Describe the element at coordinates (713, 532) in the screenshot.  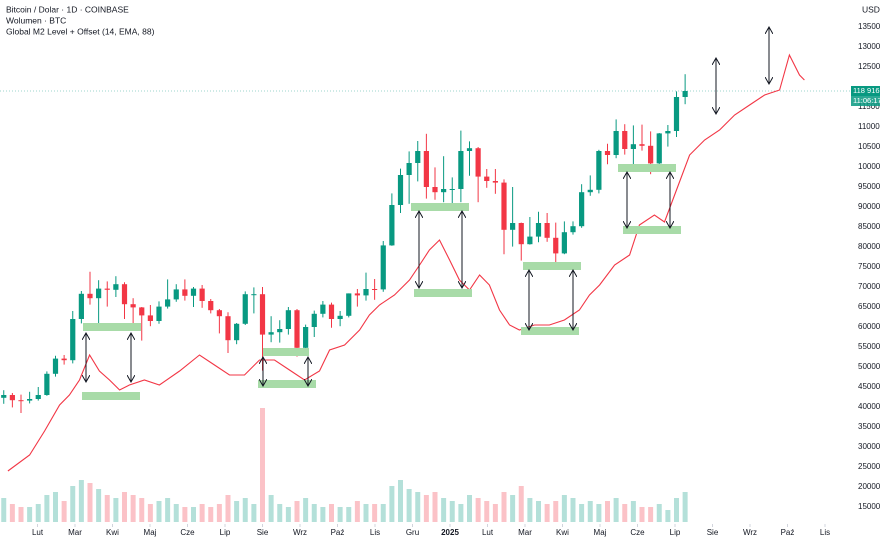
I see `x-tick-label: Sie` at that location.